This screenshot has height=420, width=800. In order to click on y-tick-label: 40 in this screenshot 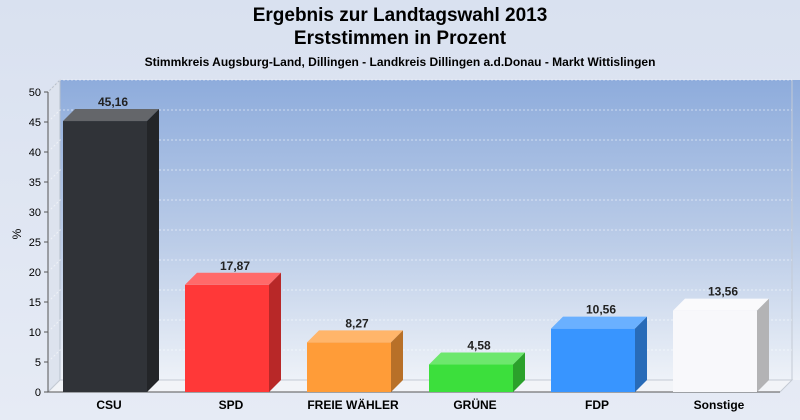, I will do `click(35, 153)`.